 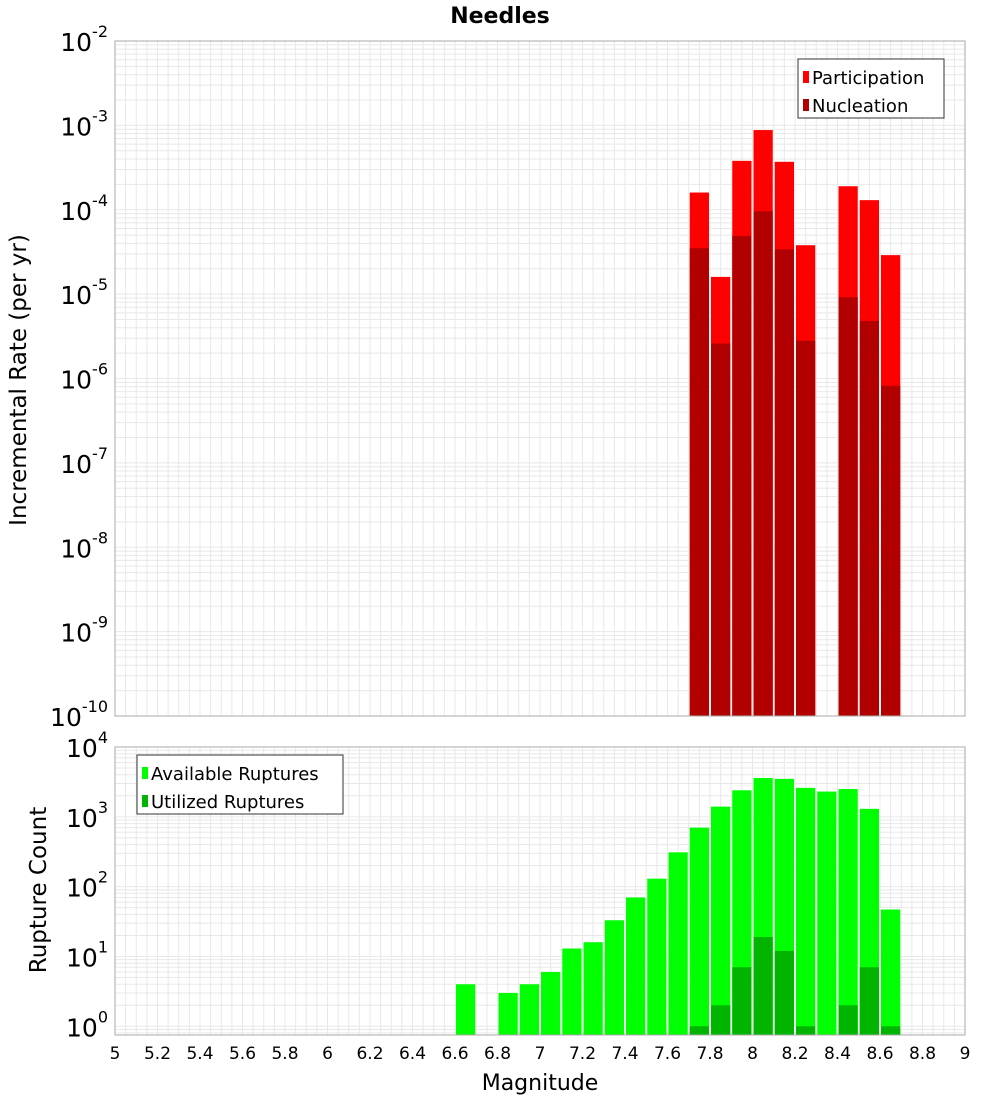 What do you see at coordinates (794, 1054) in the screenshot?
I see `x-tick-label: 8.2` at bounding box center [794, 1054].